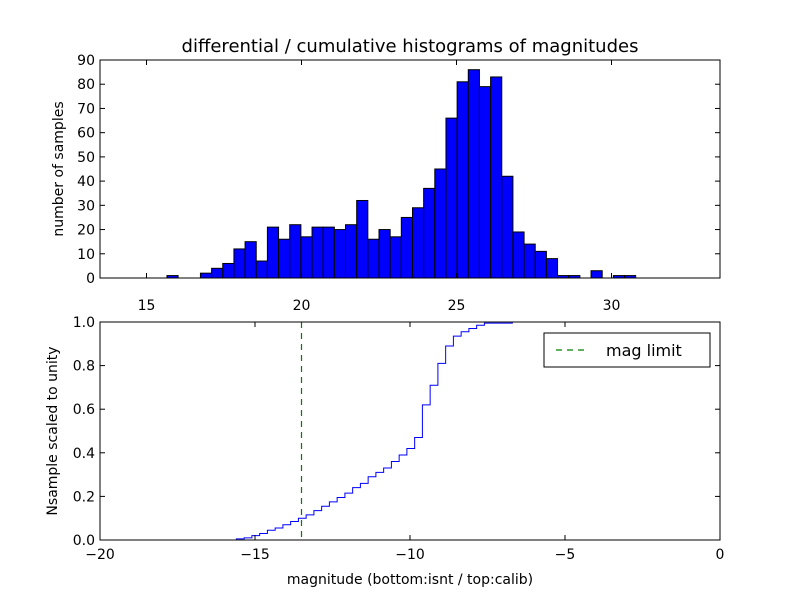  I want to click on bottom-x-tick-label: 0, so click(720, 555).